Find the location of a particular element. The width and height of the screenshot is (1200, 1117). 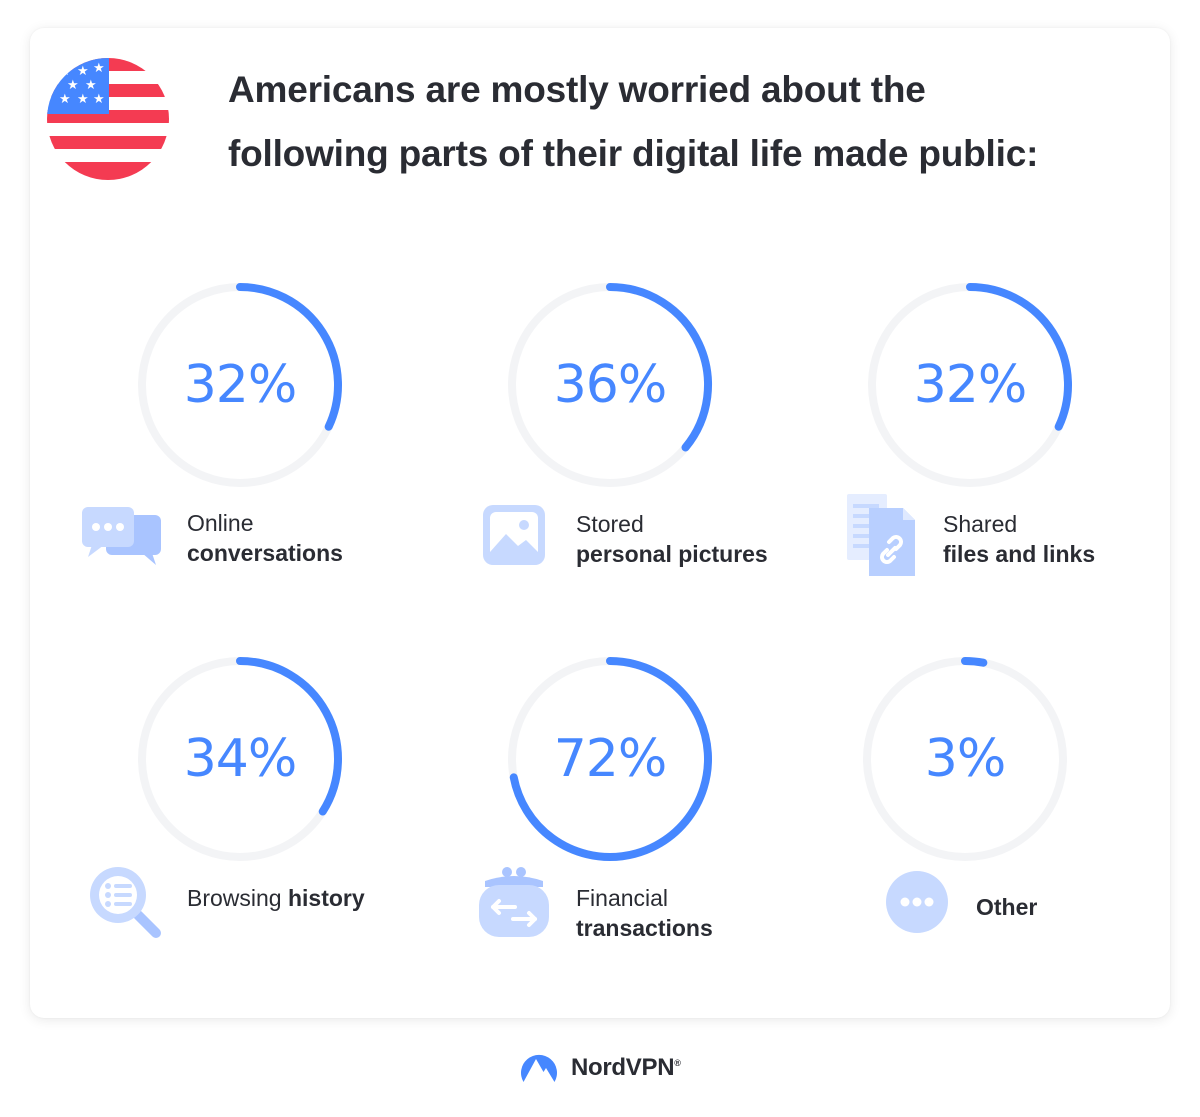

donut-stored-pictures: 36% is located at coordinates (610, 385).